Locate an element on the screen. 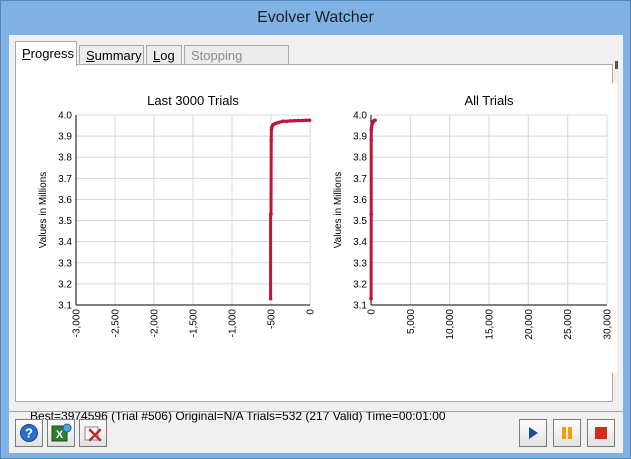  remove-button is located at coordinates (93, 433).